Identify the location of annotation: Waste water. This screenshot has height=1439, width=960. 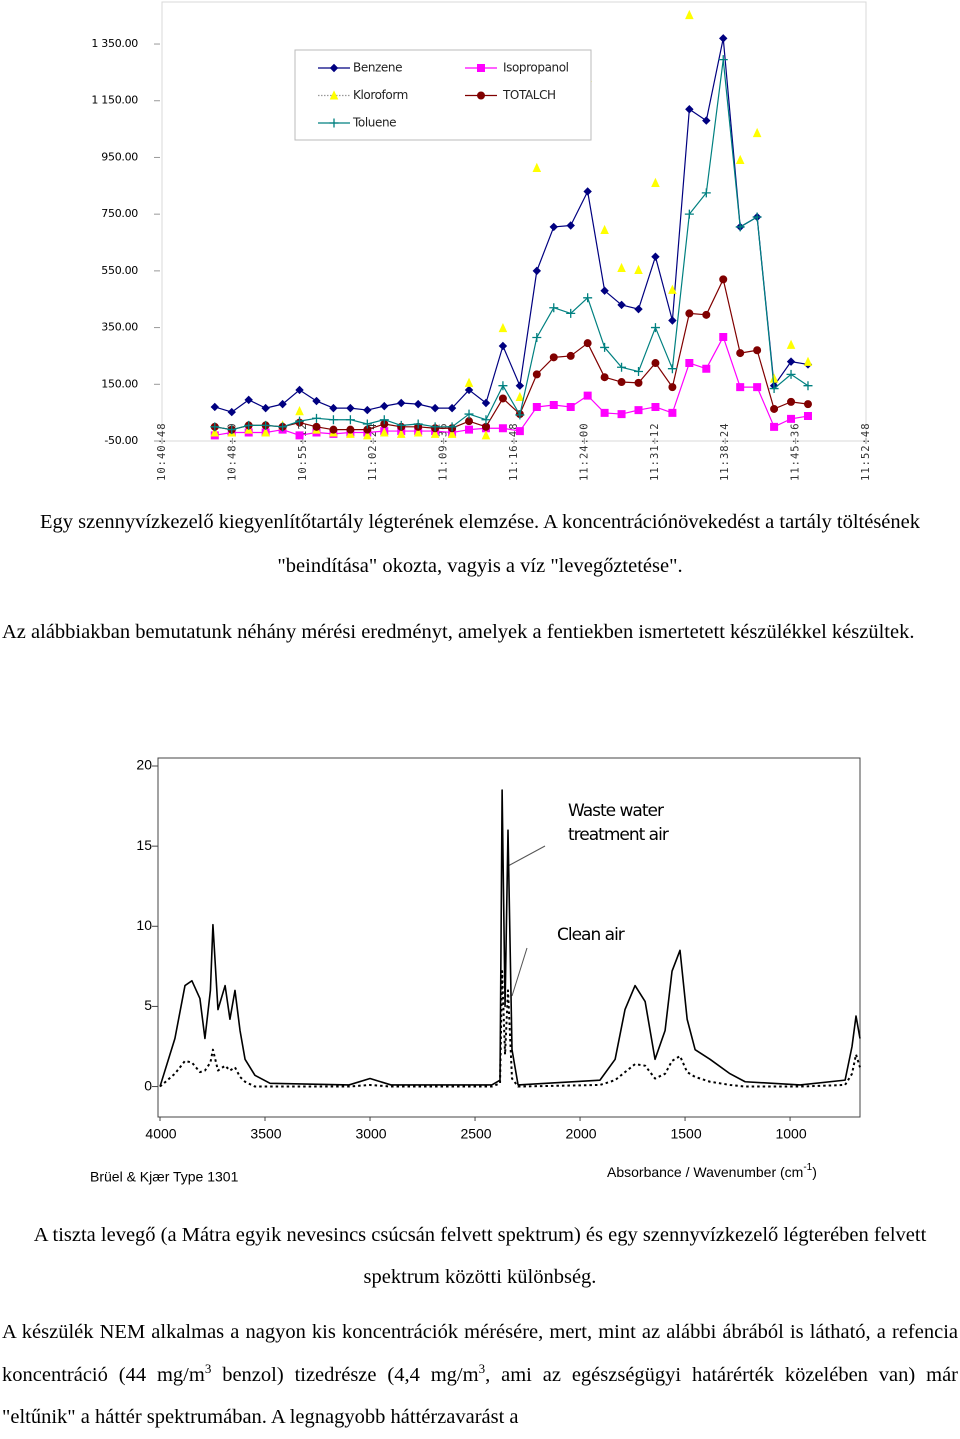
(616, 811).